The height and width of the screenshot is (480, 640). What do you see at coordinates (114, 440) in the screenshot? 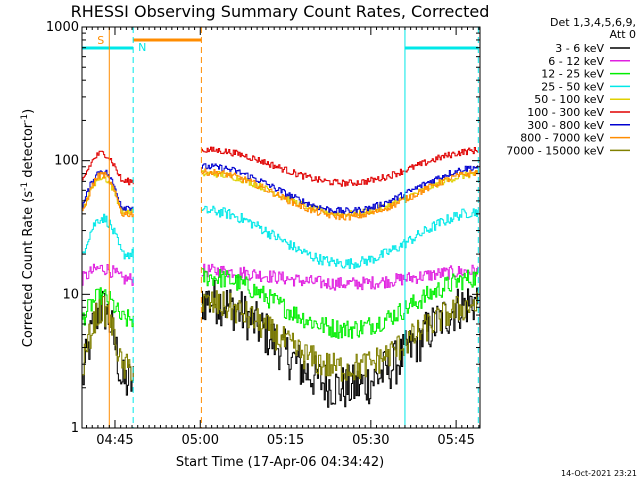
I see `x-tick-label: 04:45` at bounding box center [114, 440].